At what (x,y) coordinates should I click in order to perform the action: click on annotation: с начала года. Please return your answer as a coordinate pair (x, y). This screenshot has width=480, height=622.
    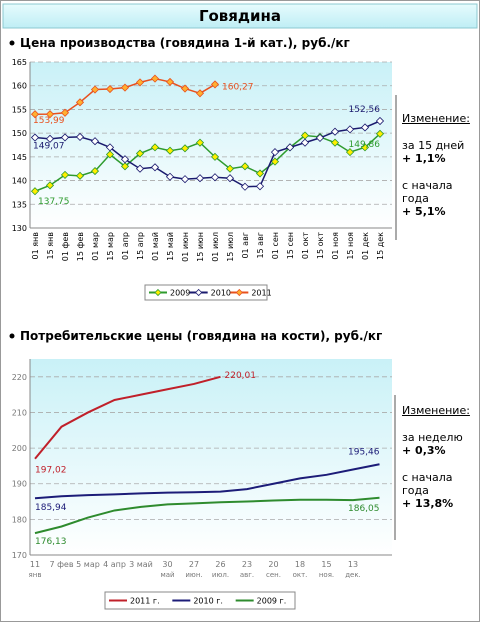
    Looking at the image, I should click on (427, 192).